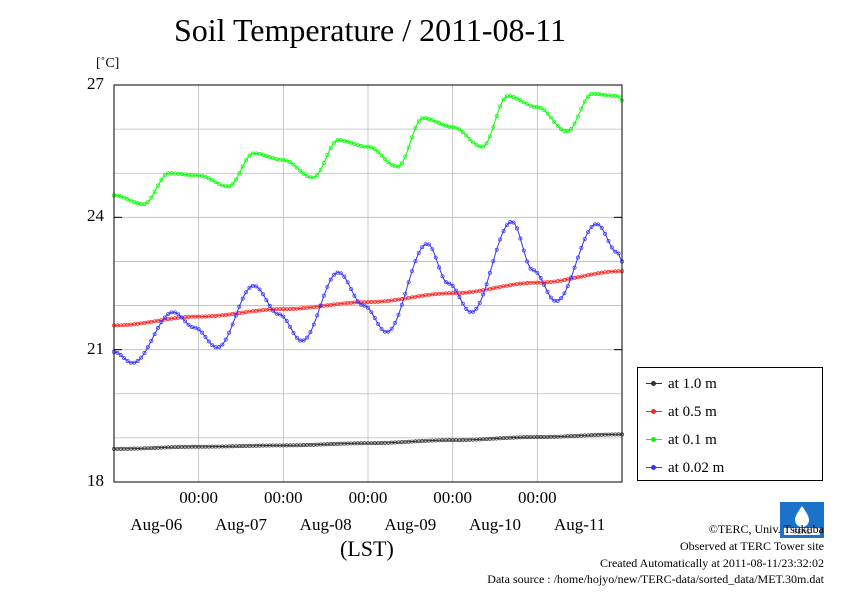  I want to click on y-axis-unit: [˚C], so click(108, 63).